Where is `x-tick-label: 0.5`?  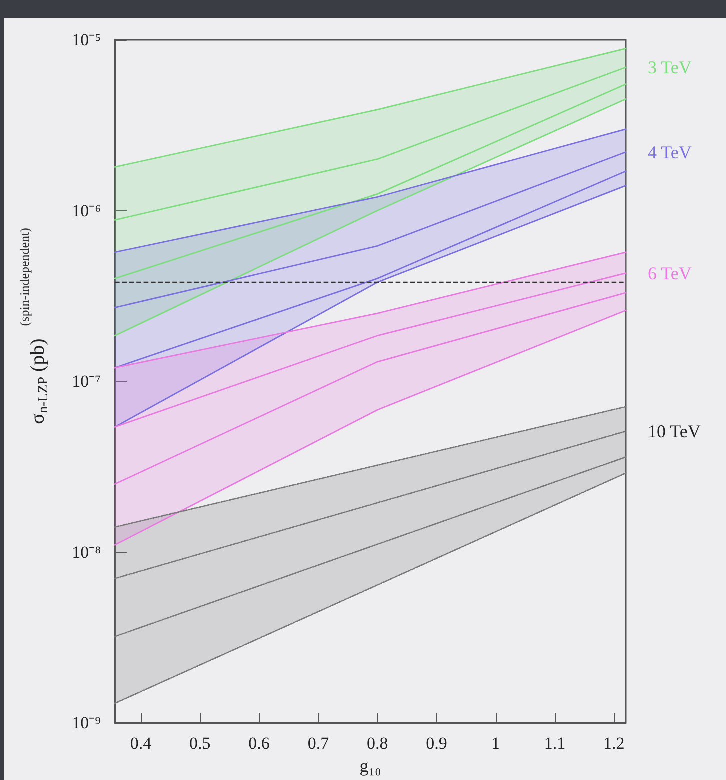
x-tick-label: 0.5 is located at coordinates (200, 743).